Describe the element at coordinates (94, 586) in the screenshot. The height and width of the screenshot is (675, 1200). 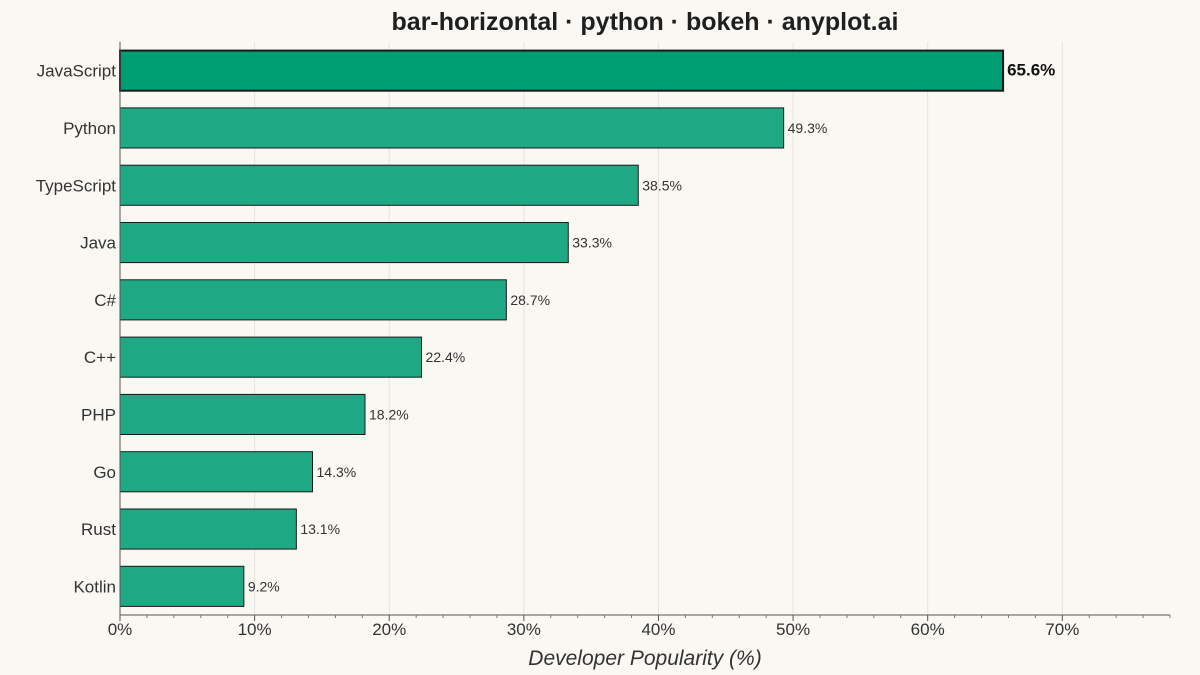
I see `category-label-9: Kotlin` at that location.